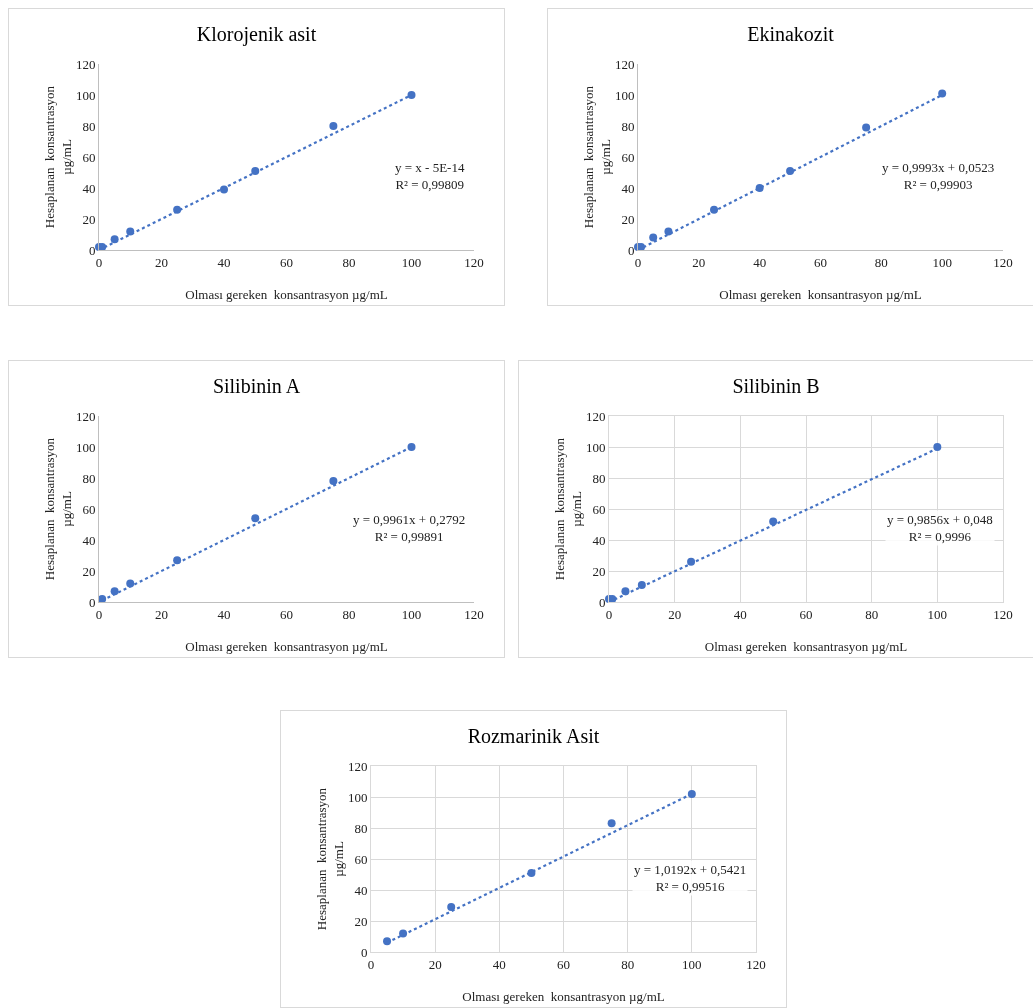 The image size is (1033, 1008). What do you see at coordinates (690, 878) in the screenshot?
I see `annotation: y = 1,0192x + 0,5421 R² = 0,99516` at bounding box center [690, 878].